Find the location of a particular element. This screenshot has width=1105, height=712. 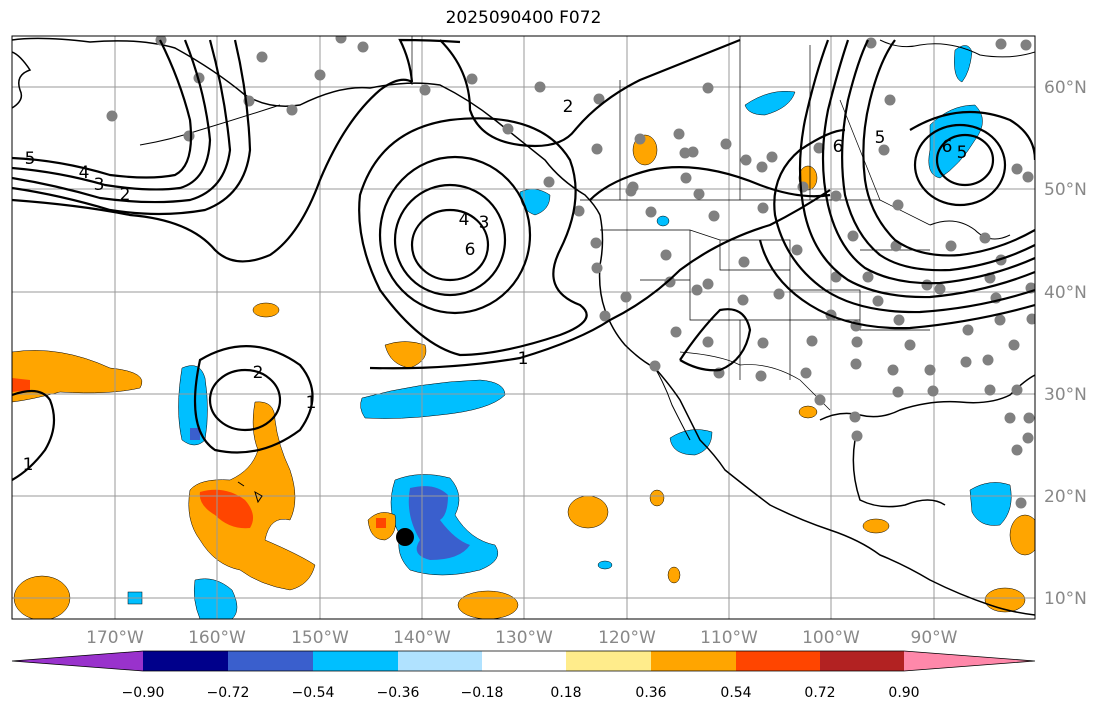

lon-label: 170°W is located at coordinates (115, 638).